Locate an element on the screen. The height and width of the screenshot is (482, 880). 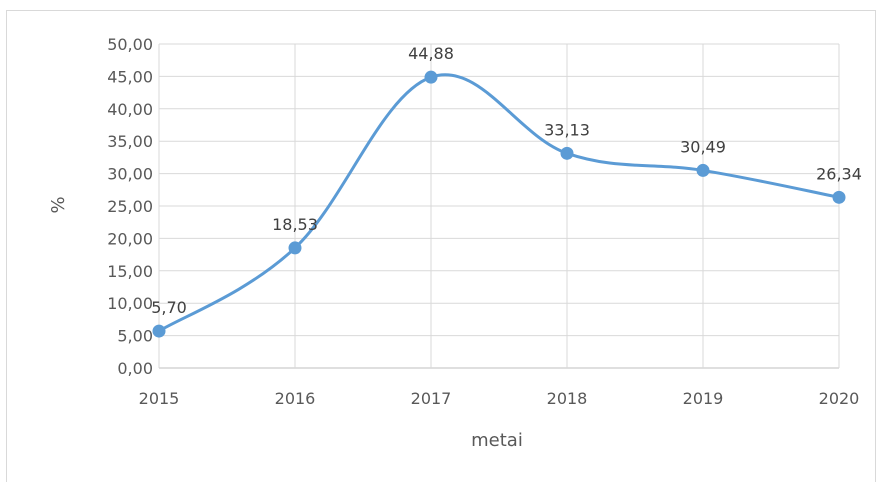
y-tick-label: 0,00 is located at coordinates (135, 368).